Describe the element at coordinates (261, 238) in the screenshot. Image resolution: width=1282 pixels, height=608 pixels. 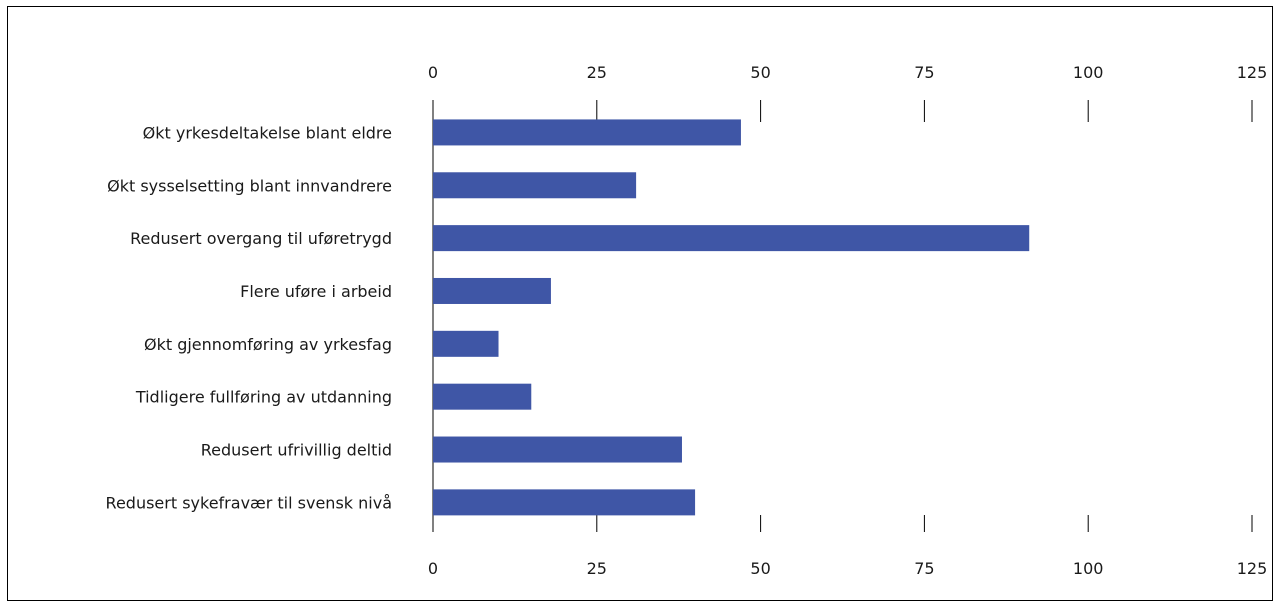
I see `category-label: Redusert overgang til uføretrygd` at that location.